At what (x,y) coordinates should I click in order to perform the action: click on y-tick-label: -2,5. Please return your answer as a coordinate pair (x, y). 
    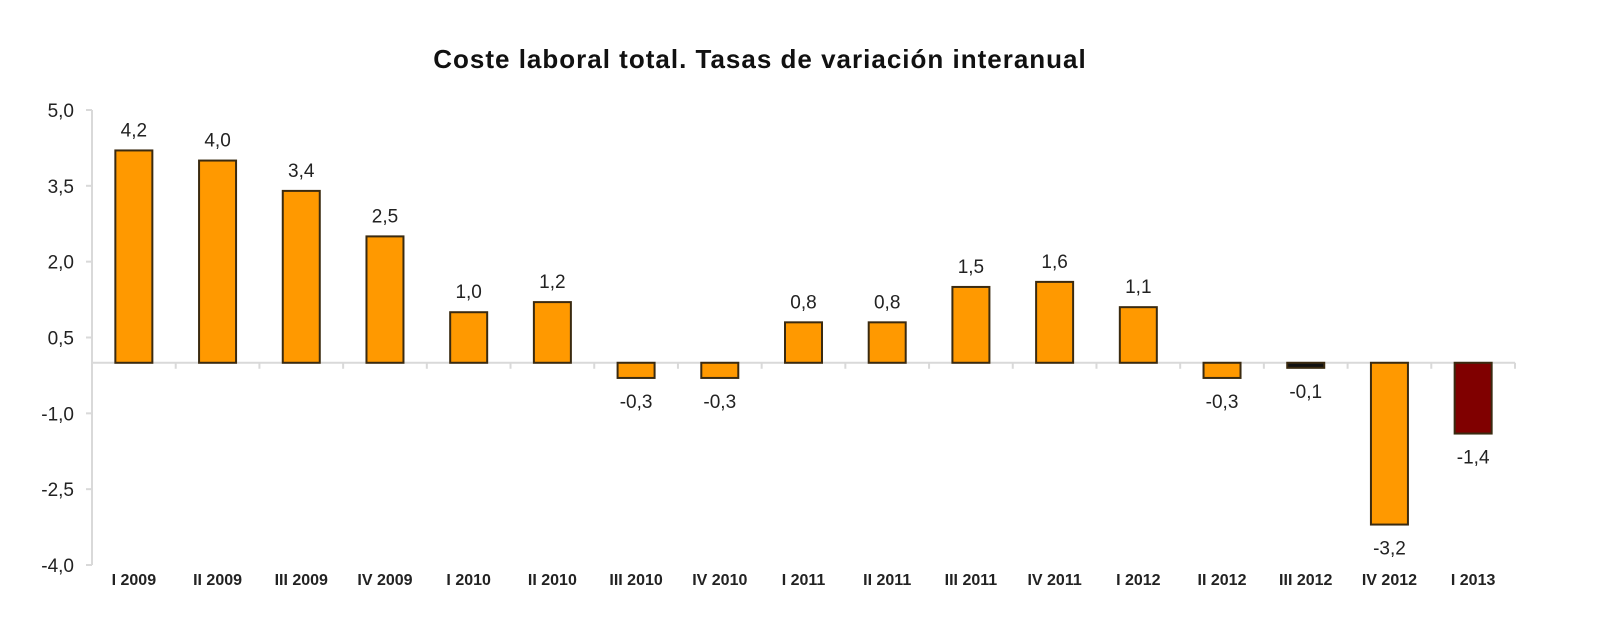
    Looking at the image, I should click on (57, 490).